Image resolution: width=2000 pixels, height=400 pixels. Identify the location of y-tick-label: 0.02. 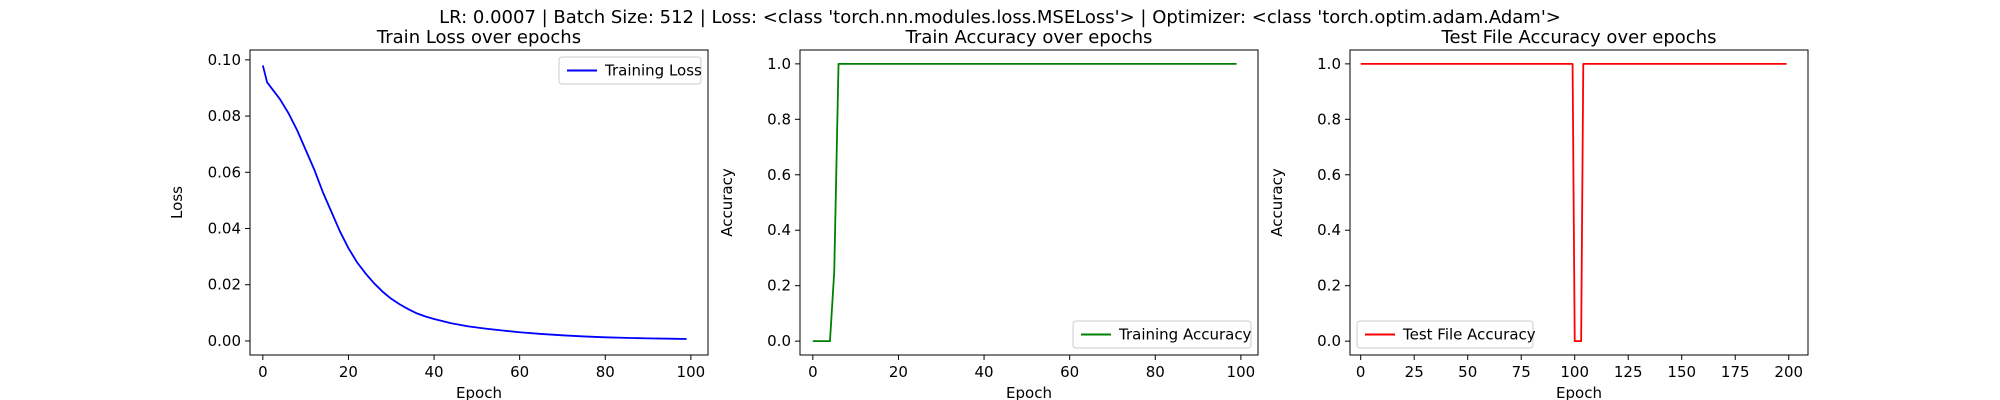
(224, 285).